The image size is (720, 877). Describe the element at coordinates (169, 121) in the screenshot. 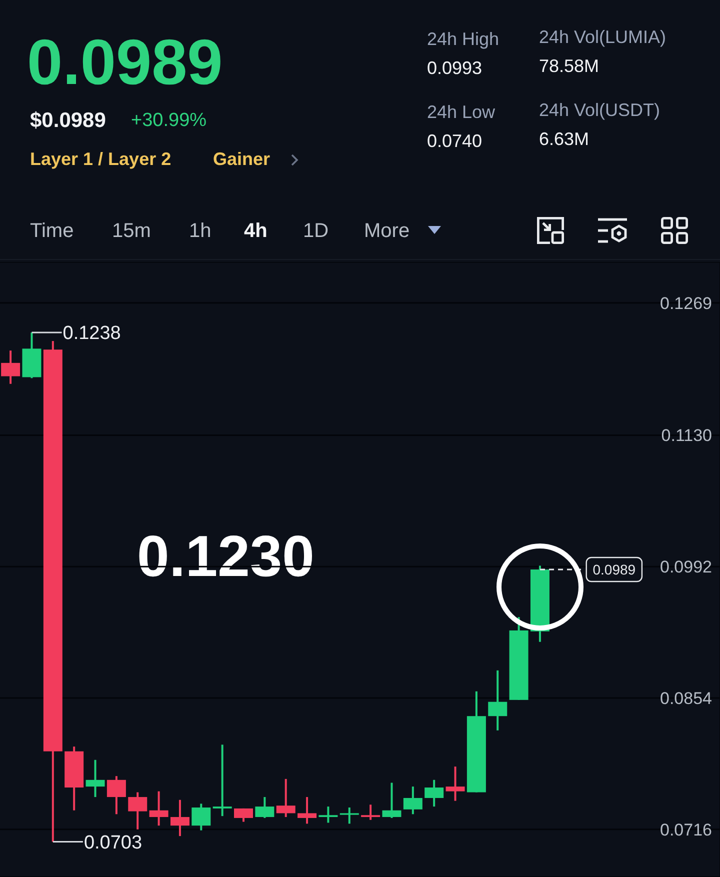

I see `text: +30.99%` at that location.